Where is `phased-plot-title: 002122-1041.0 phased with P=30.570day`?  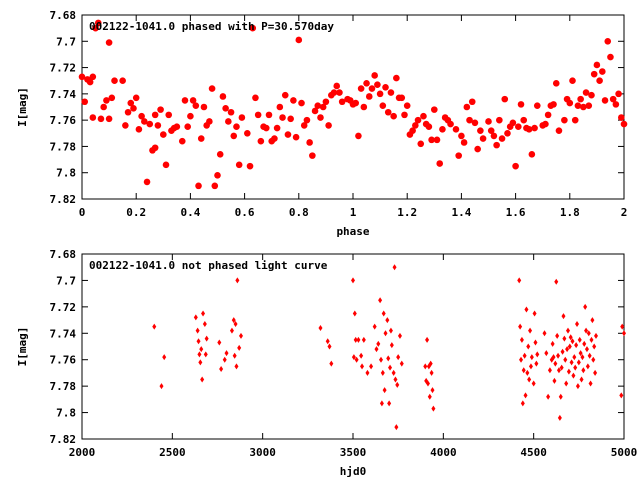
phased-plot-title: 002122-1041.0 phased with P=30.570day is located at coordinates (211, 26).